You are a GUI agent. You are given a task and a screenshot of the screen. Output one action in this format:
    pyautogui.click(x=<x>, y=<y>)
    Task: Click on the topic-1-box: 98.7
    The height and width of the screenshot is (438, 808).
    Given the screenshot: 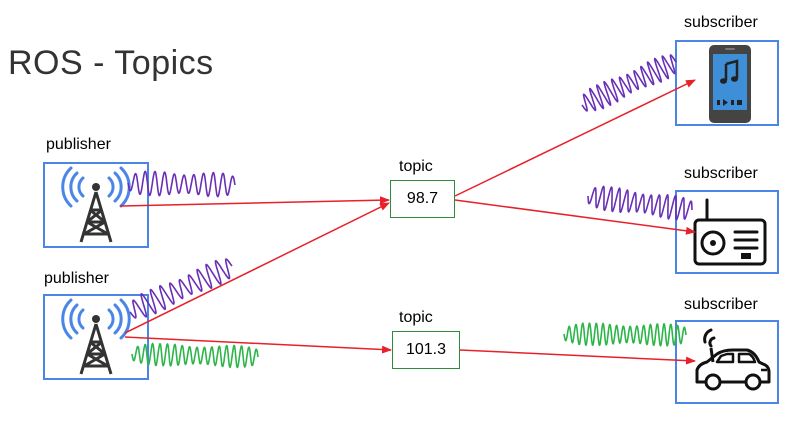 What is the action you would take?
    pyautogui.click(x=422, y=199)
    